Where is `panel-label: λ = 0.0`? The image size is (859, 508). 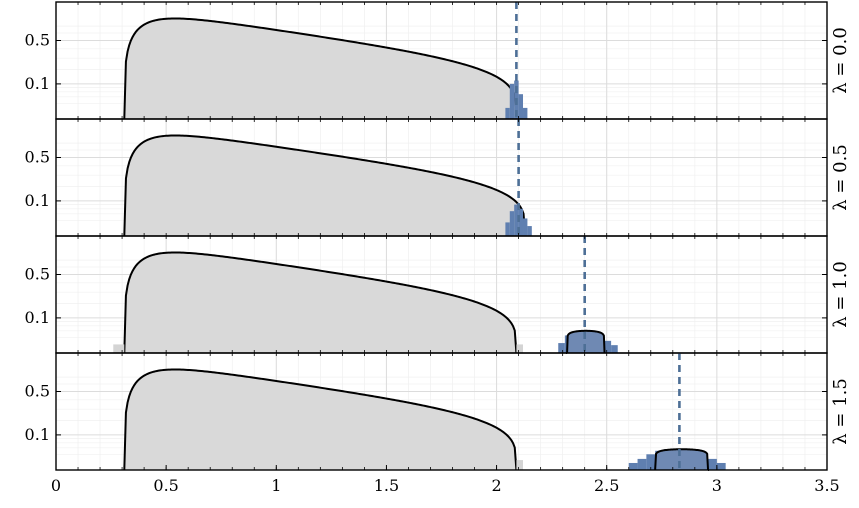 panel-label: λ = 0.0 is located at coordinates (840, 60).